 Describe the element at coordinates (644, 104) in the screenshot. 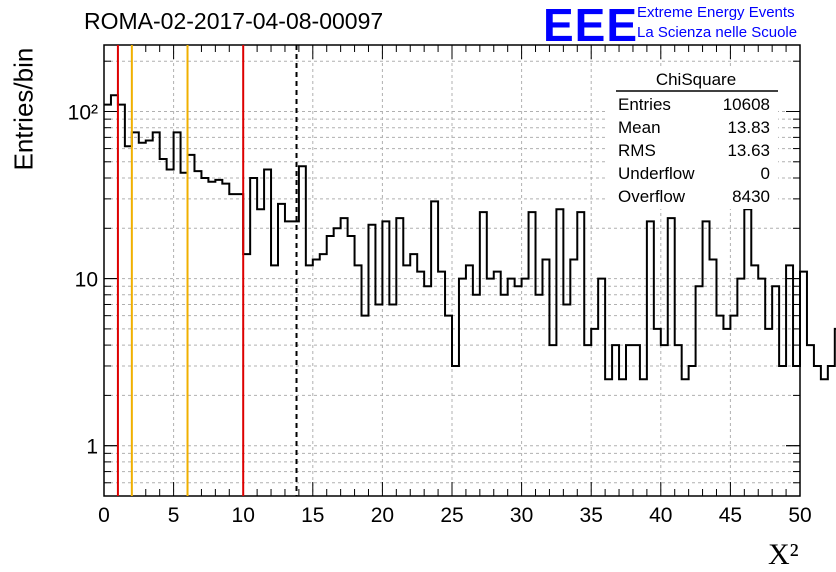

I see `stats-label: Entries` at that location.